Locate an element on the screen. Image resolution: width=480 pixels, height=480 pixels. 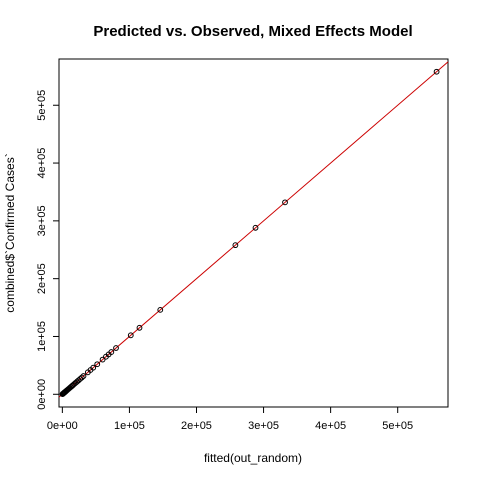
x-axis: 0e+00 1e+05 2e+05 3e+05 4e+05 5e+05 is located at coordinates (230, 419).